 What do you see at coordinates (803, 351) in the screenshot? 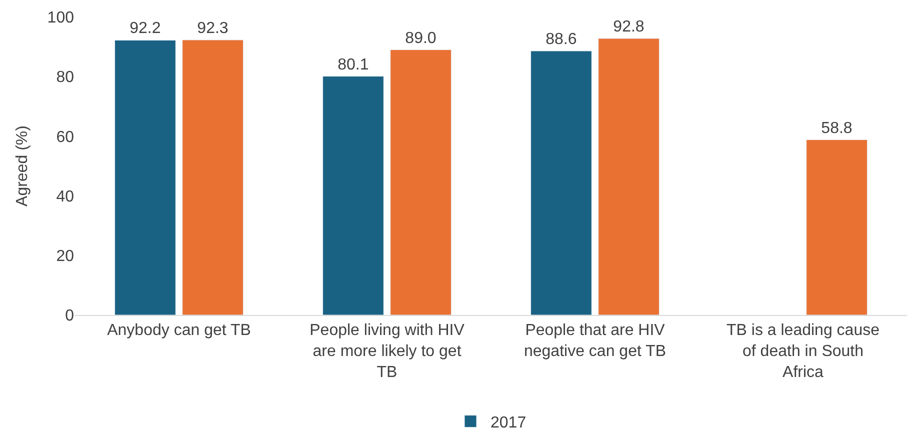
I see `x-tick-label: TB is a leading cause of death in South Africa` at bounding box center [803, 351].